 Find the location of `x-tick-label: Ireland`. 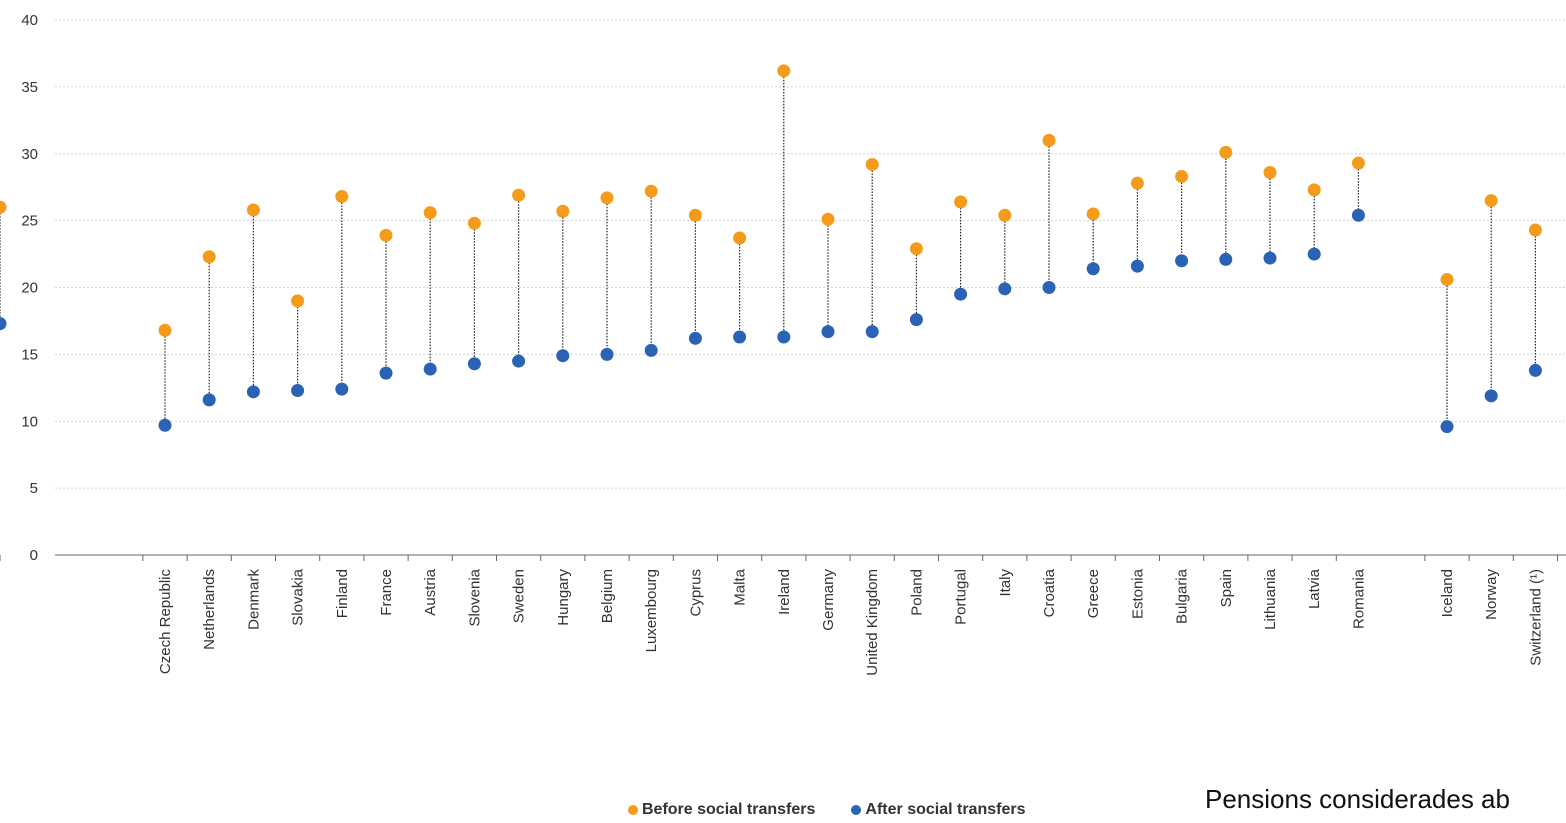

x-tick-label: Ireland is located at coordinates (784, 592).